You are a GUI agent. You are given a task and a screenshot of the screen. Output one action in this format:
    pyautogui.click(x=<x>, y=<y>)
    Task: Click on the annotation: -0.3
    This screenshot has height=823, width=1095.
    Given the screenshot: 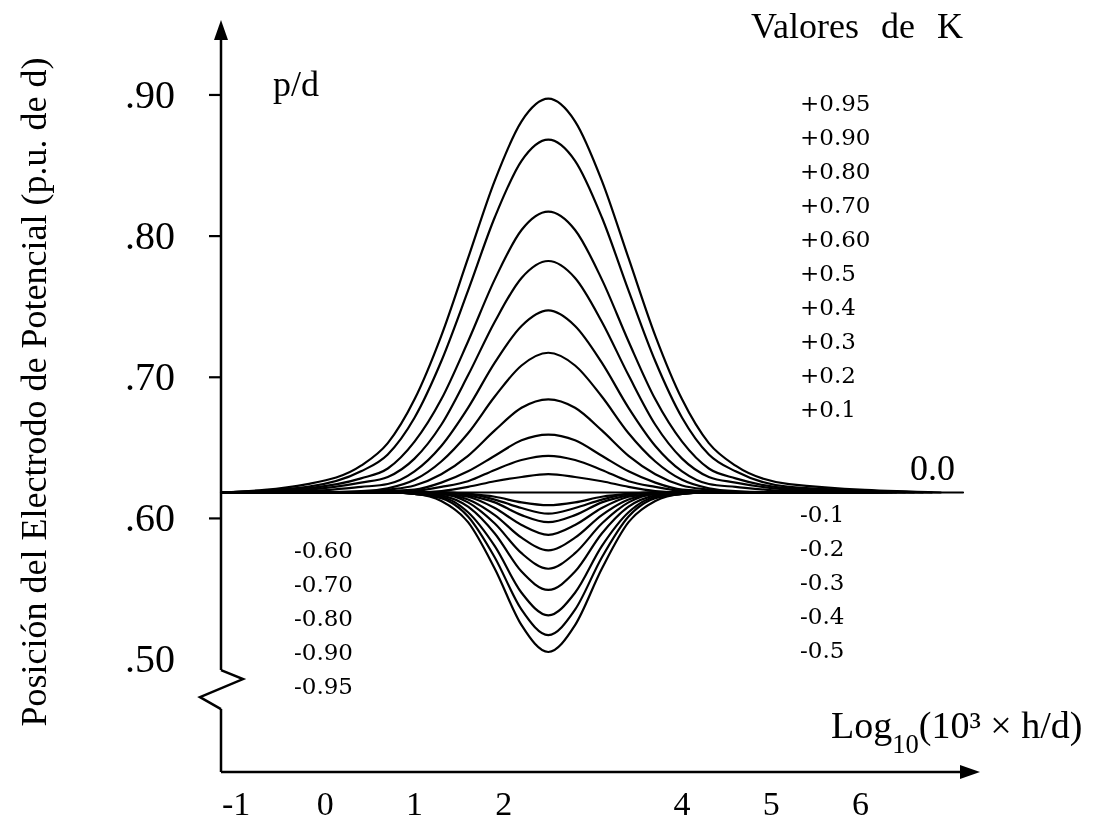 What is the action you would take?
    pyautogui.click(x=822, y=581)
    